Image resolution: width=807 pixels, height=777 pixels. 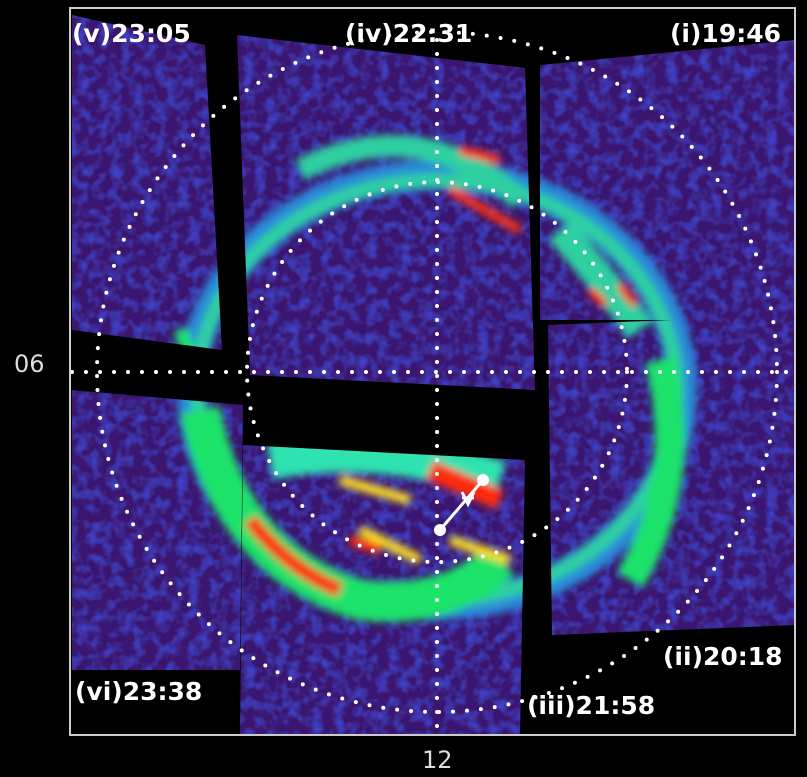 I want to click on panel-label: (ii)20:18, so click(x=723, y=656).